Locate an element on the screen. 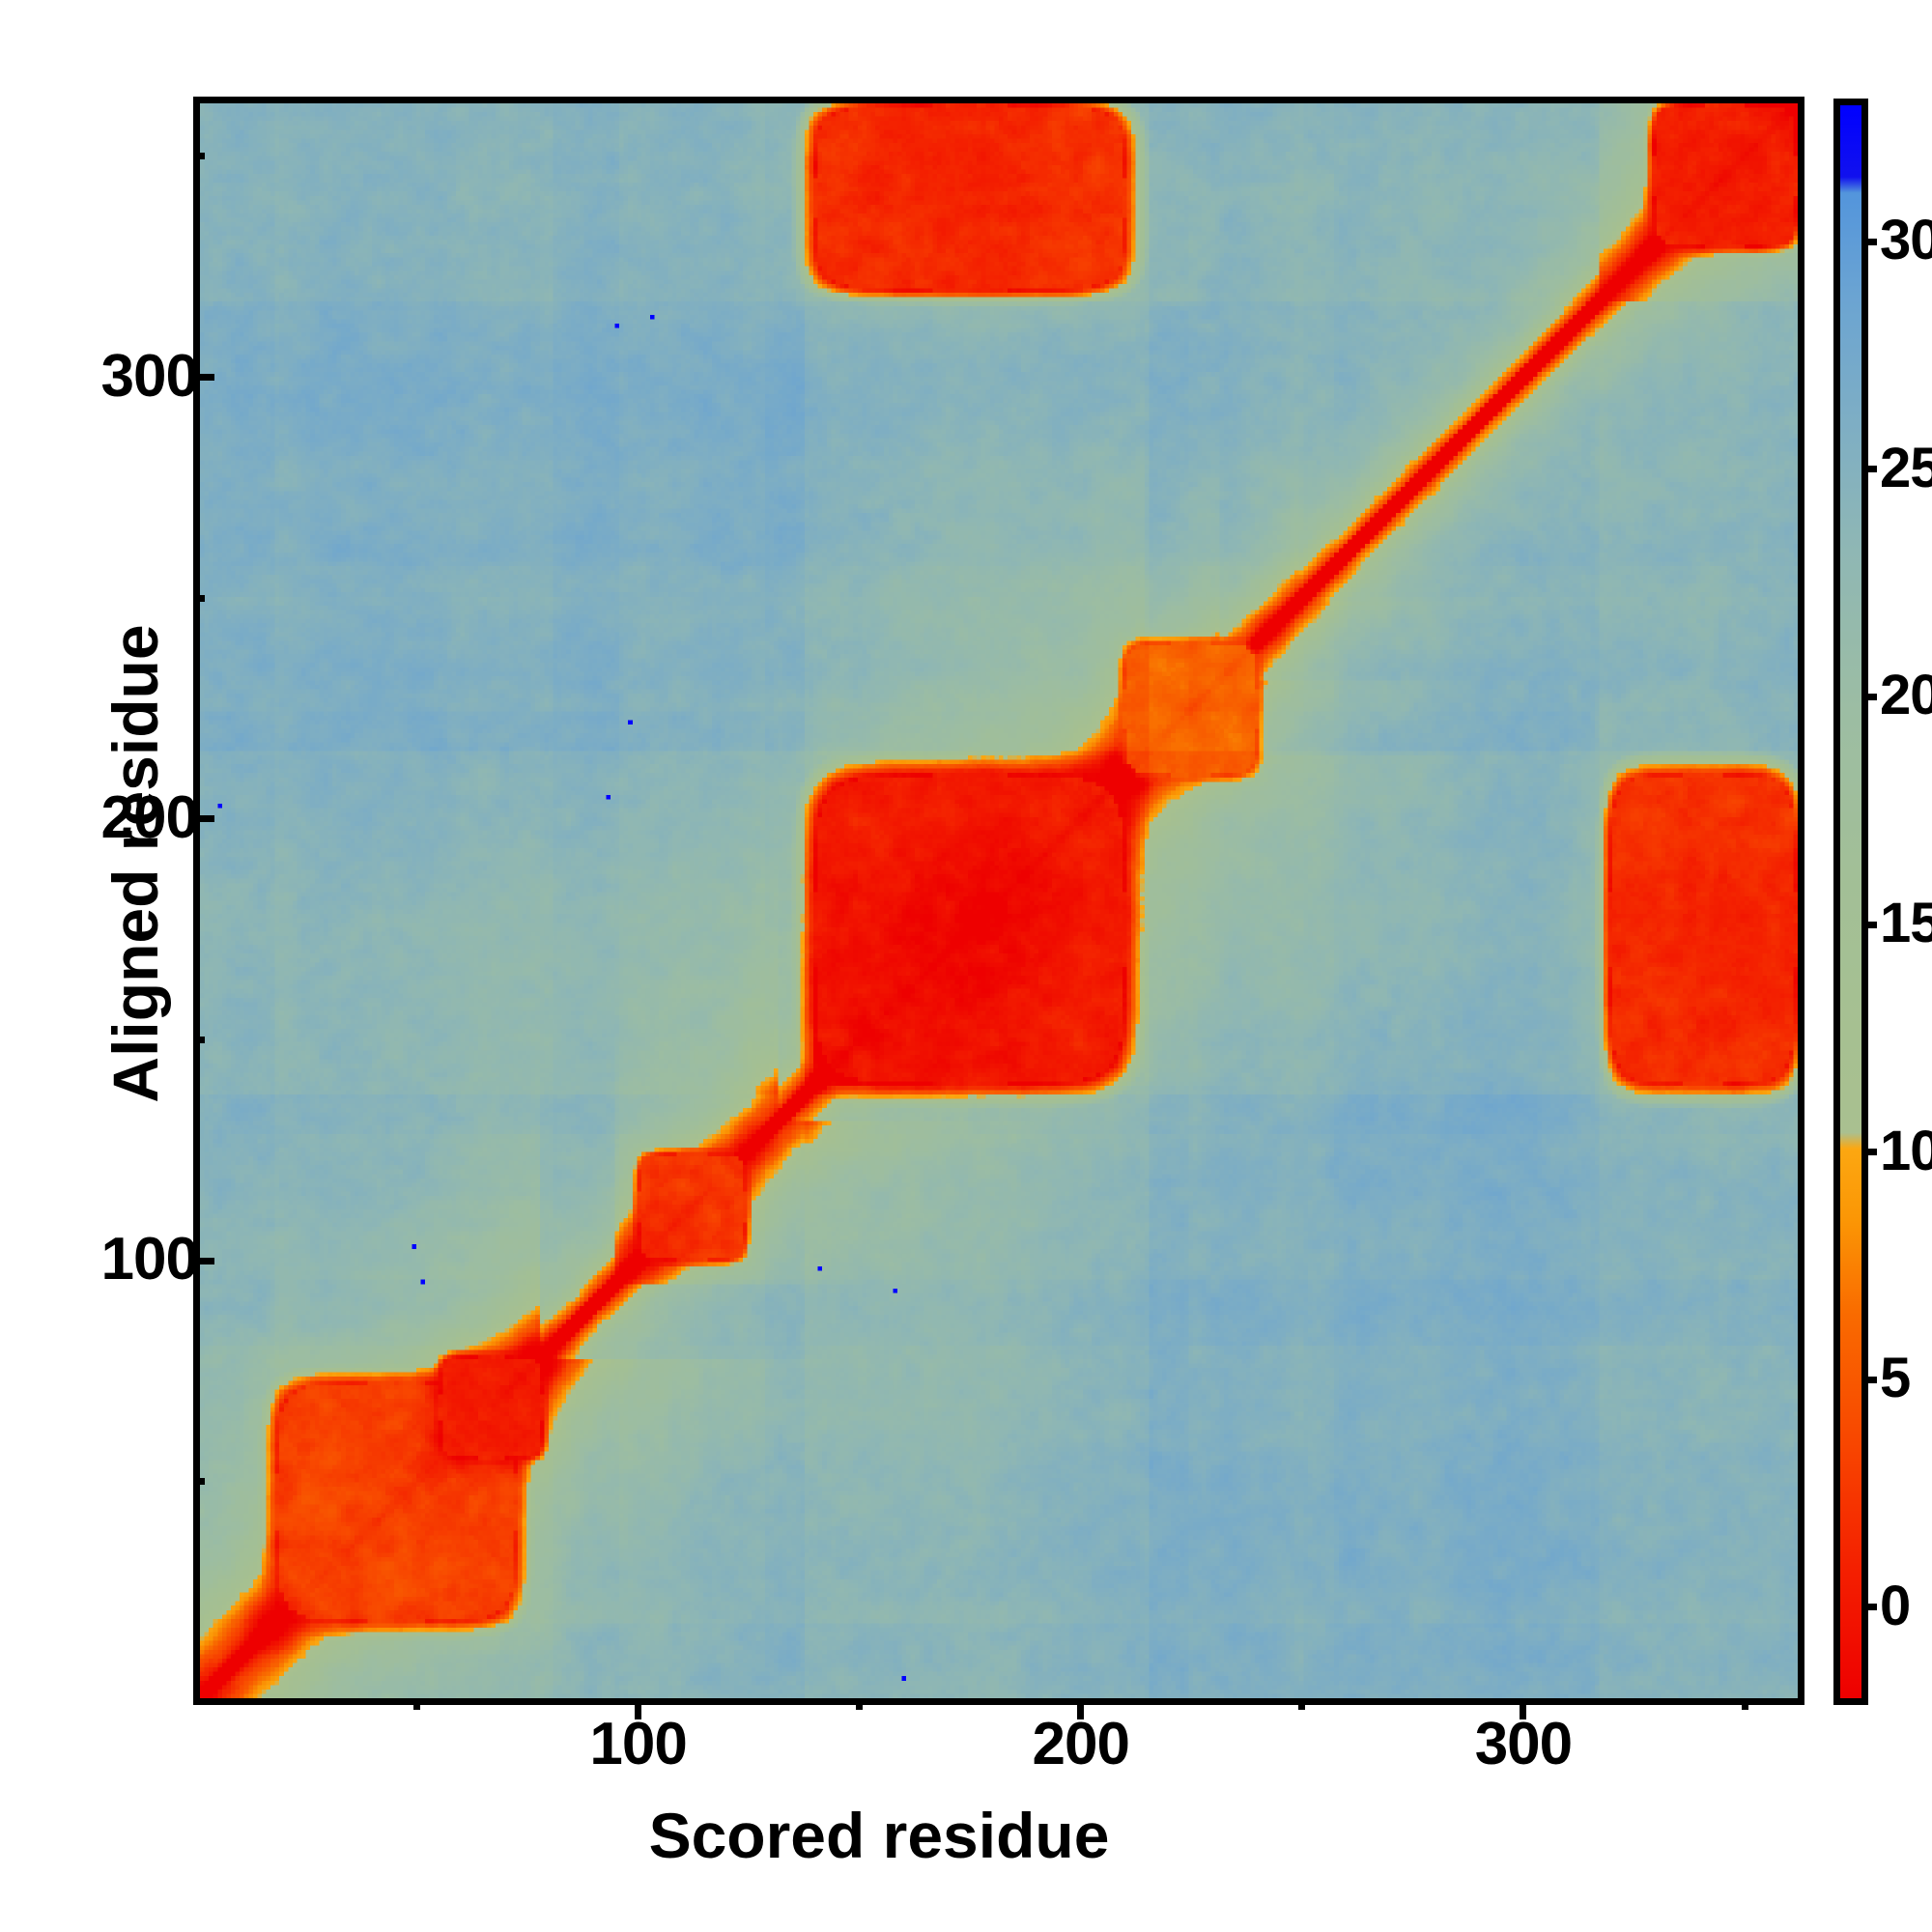  colorbar-tick-label: 20 is located at coordinates (1906, 695).